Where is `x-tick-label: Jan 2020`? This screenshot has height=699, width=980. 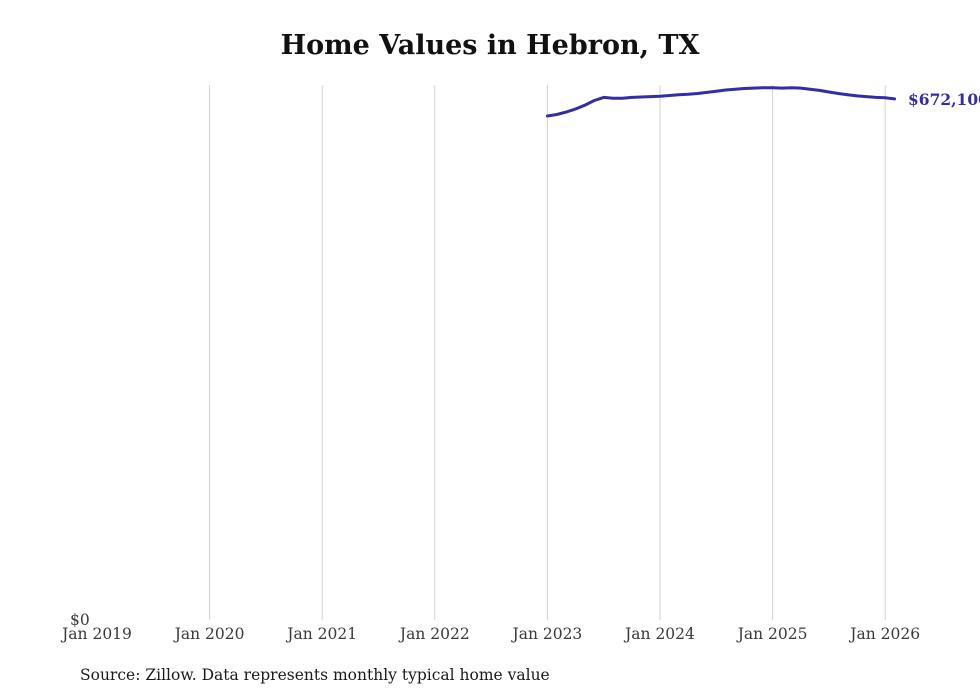
x-tick-label: Jan 2020 is located at coordinates (209, 634).